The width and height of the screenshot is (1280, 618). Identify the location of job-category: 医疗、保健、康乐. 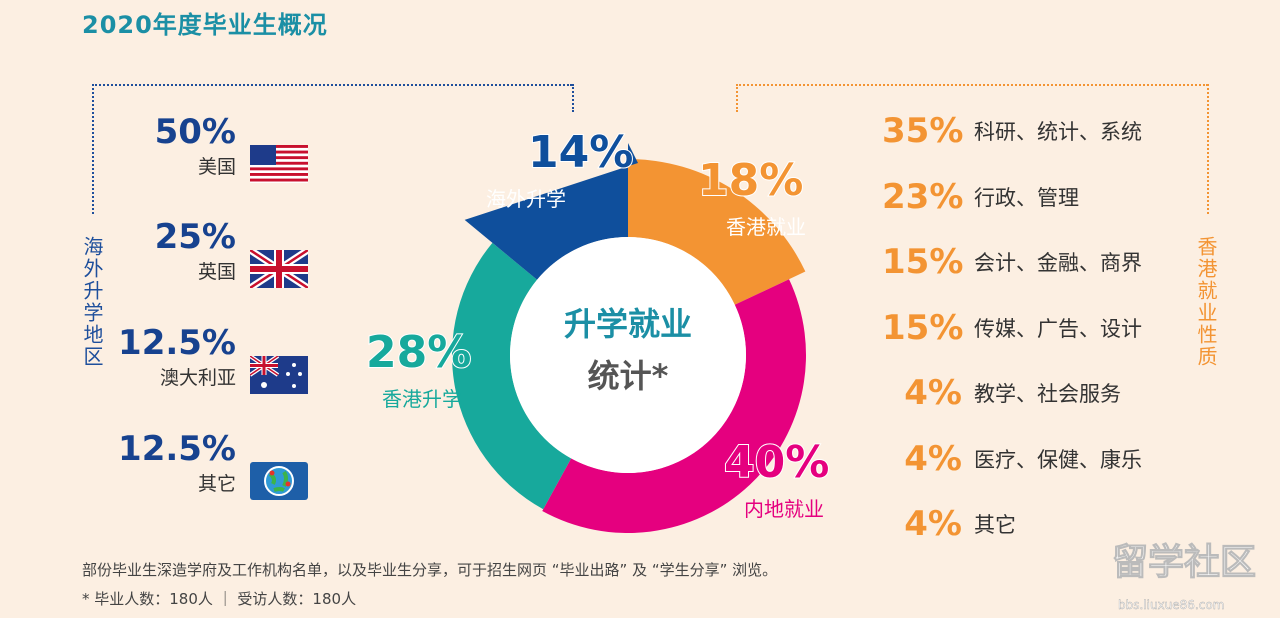
(1058, 459).